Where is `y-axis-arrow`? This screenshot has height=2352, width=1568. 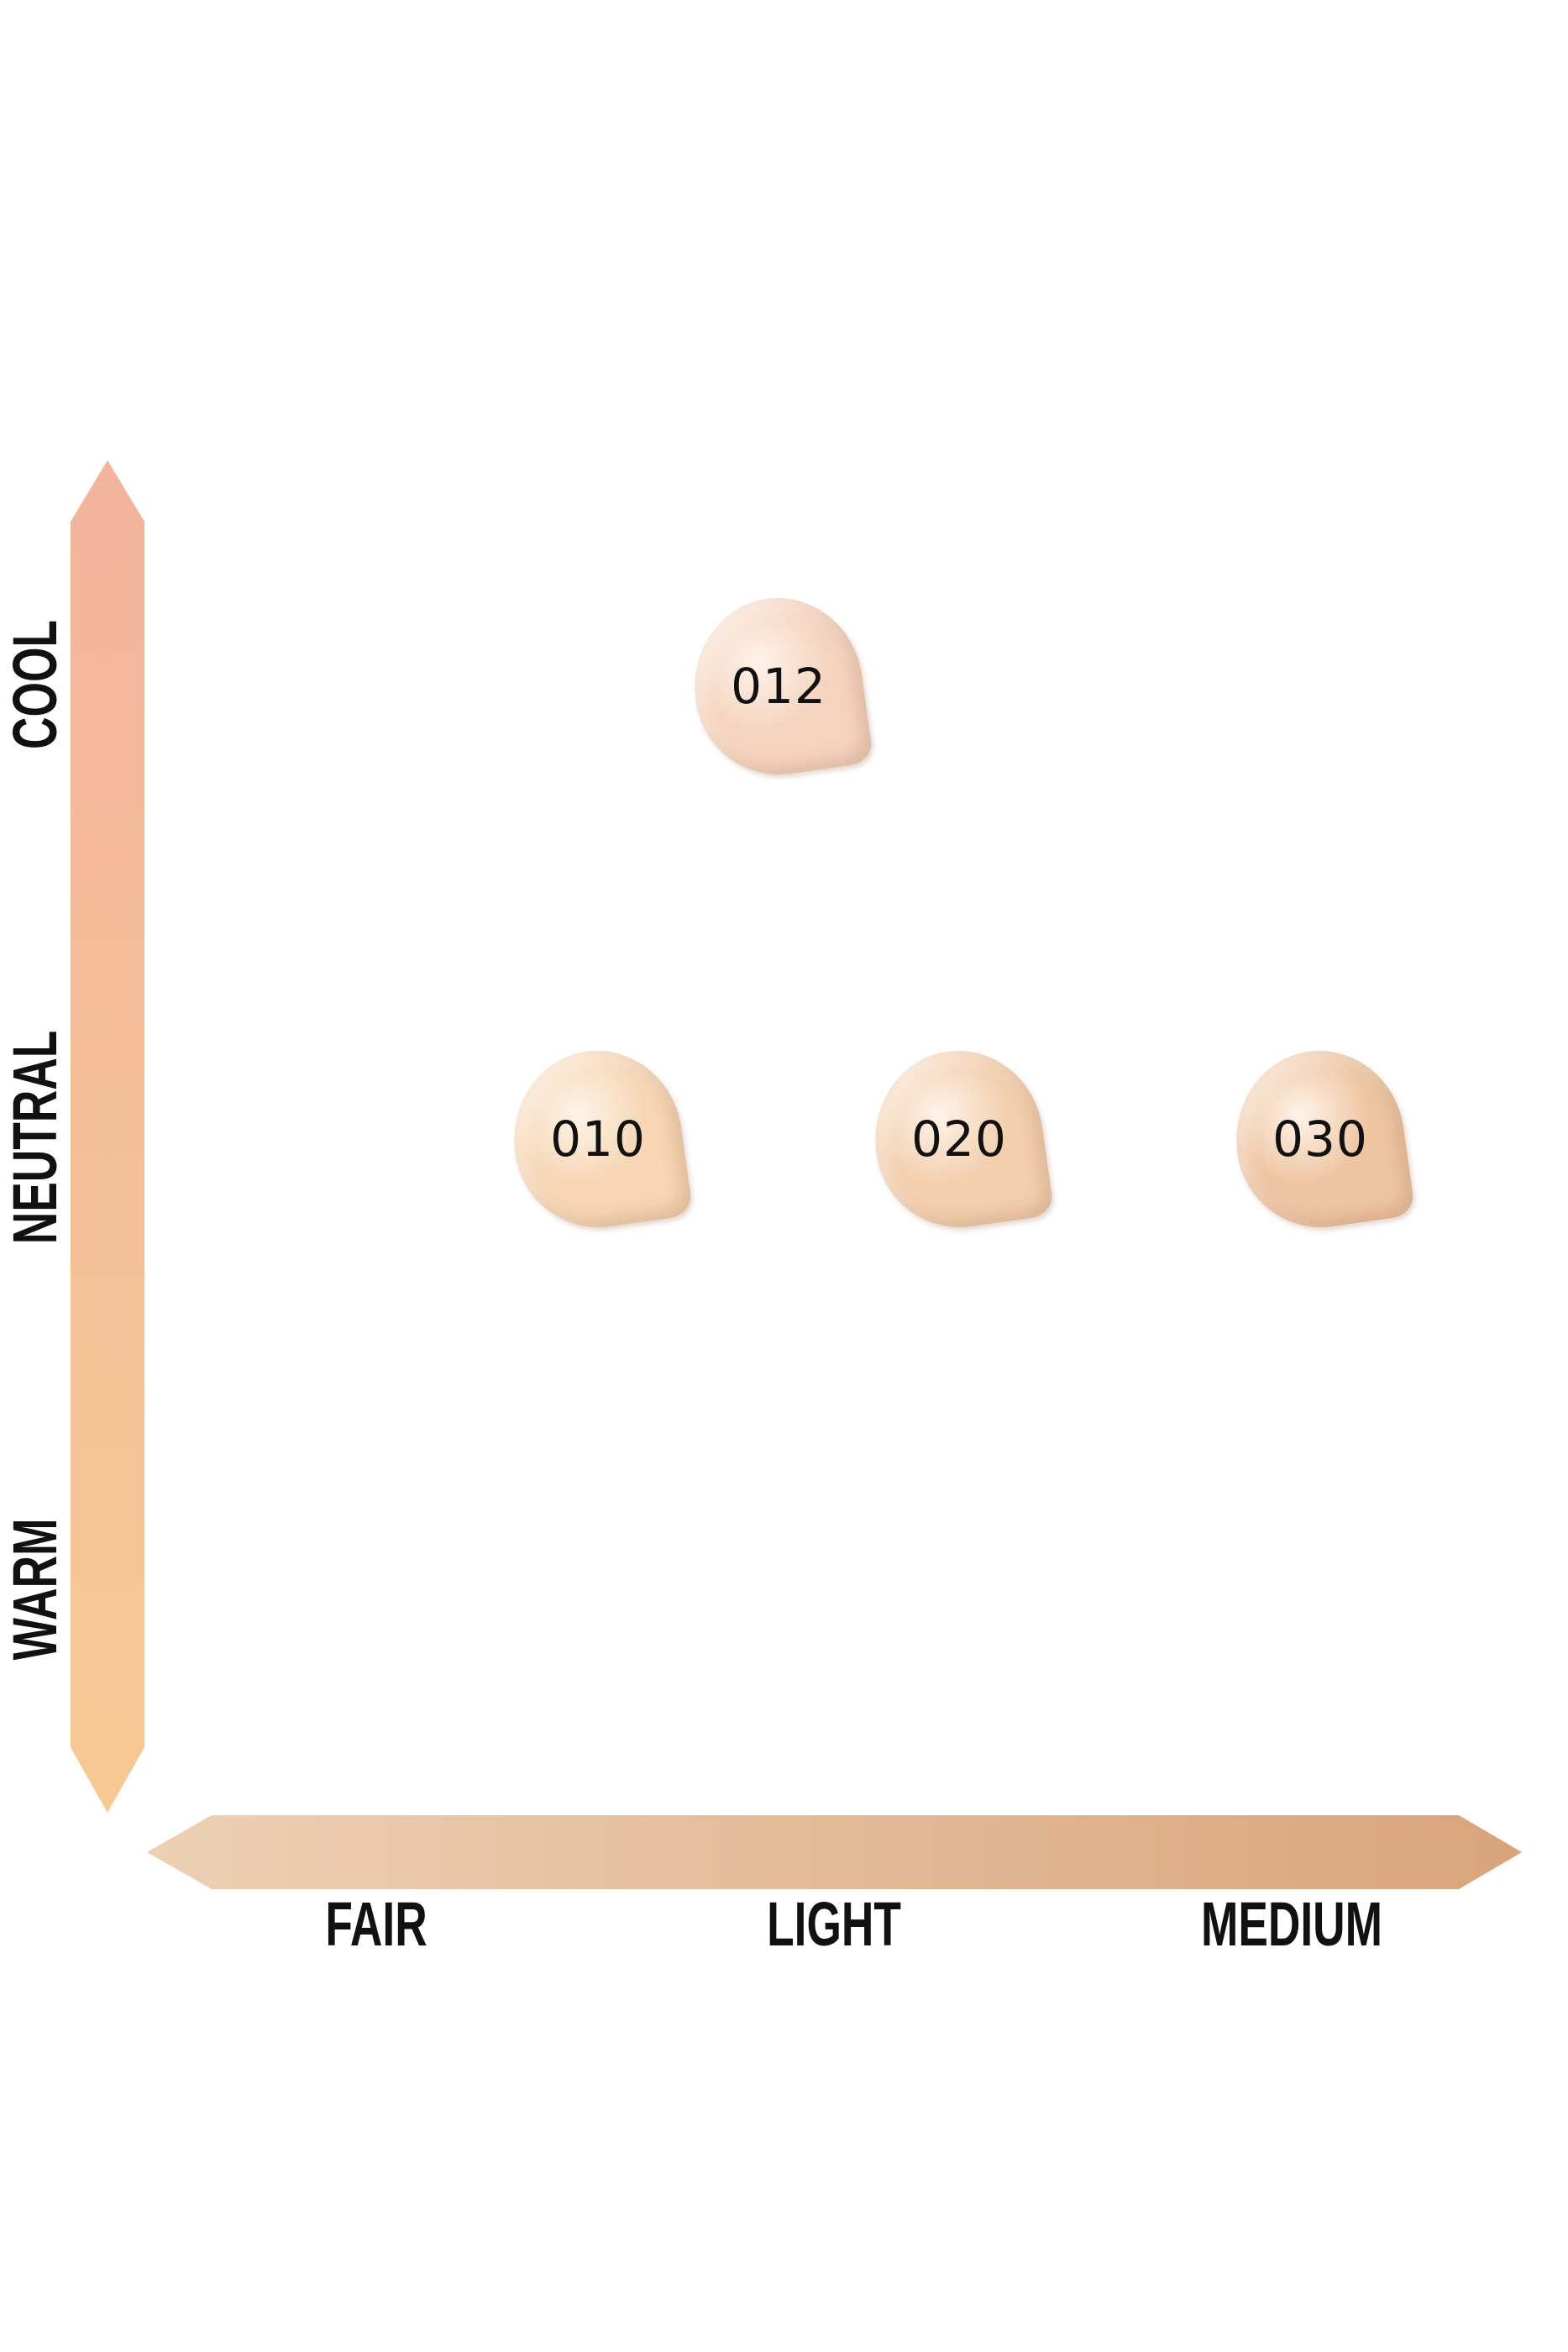 y-axis-arrow is located at coordinates (107, 1136).